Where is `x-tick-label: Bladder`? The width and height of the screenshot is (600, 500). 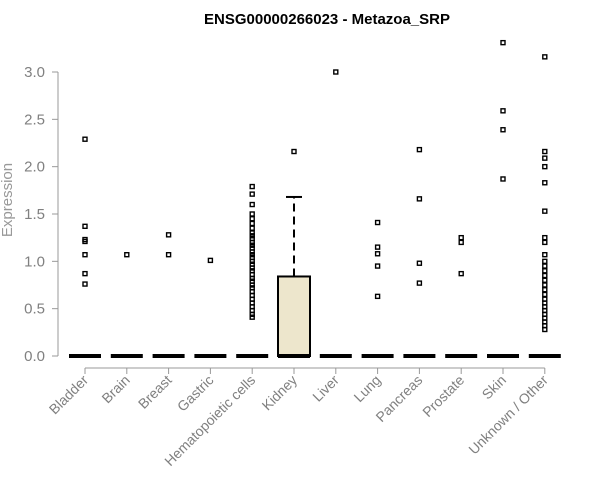
x-tick-label: Bladder is located at coordinates (69, 395).